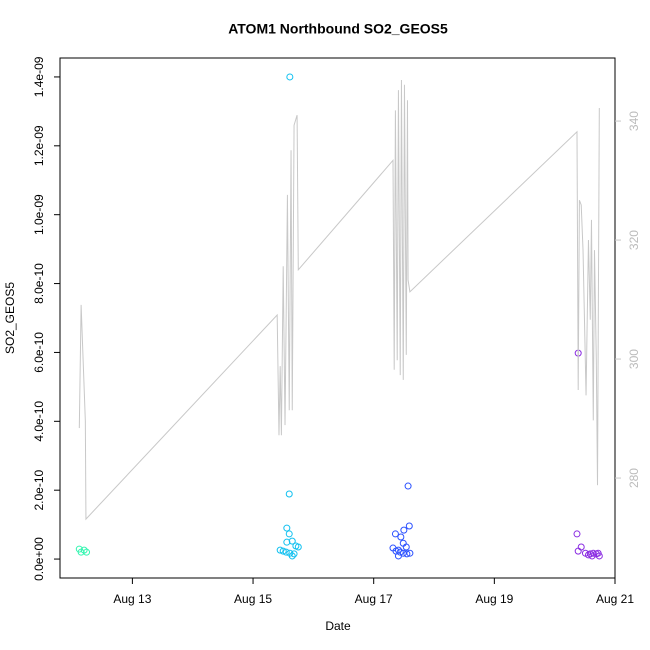 Image resolution: width=650 pixels, height=650 pixels. I want to click on y-axis-label: SO2_GEOS5, so click(10, 318).